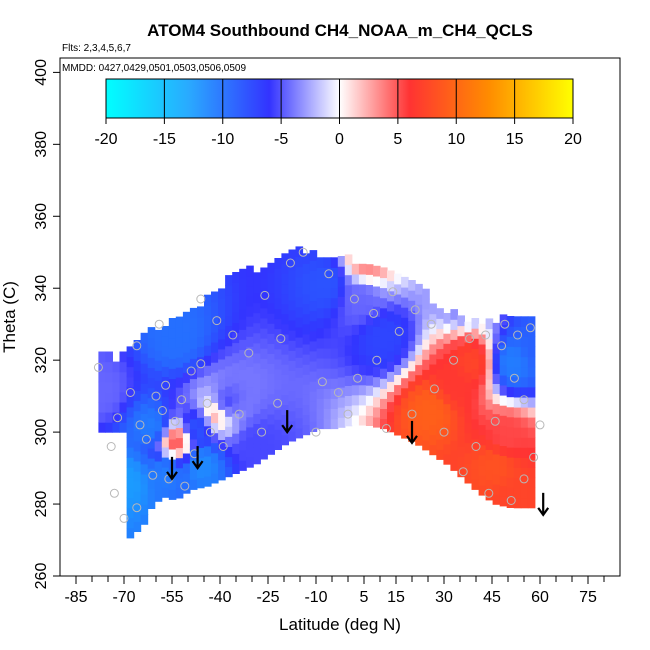 The width and height of the screenshot is (650, 650). What do you see at coordinates (267, 597) in the screenshot?
I see `x-tick-label: -25` at bounding box center [267, 597].